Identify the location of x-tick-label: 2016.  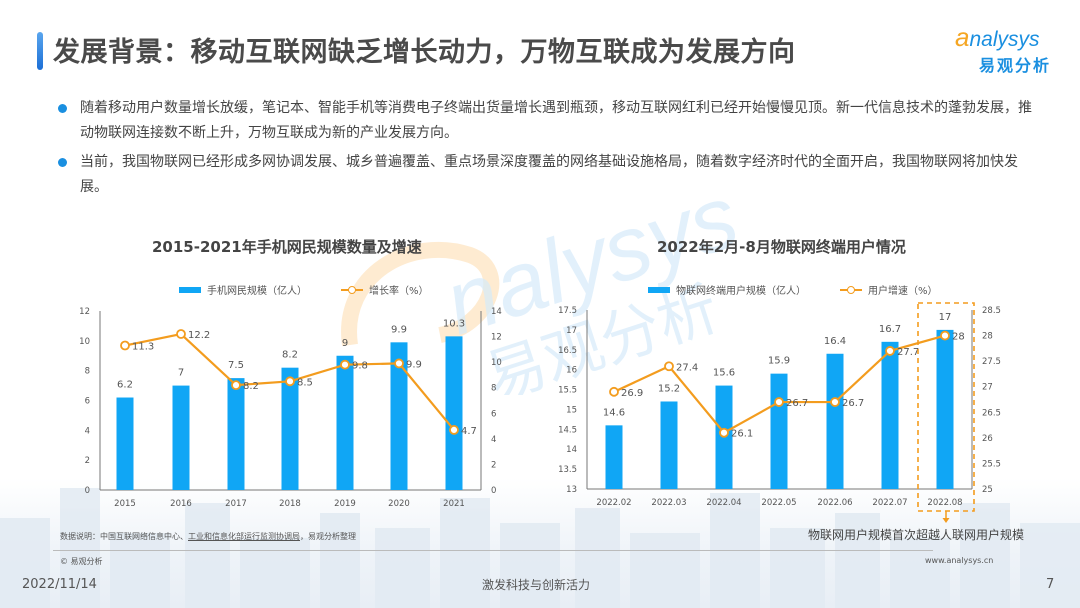
(181, 504).